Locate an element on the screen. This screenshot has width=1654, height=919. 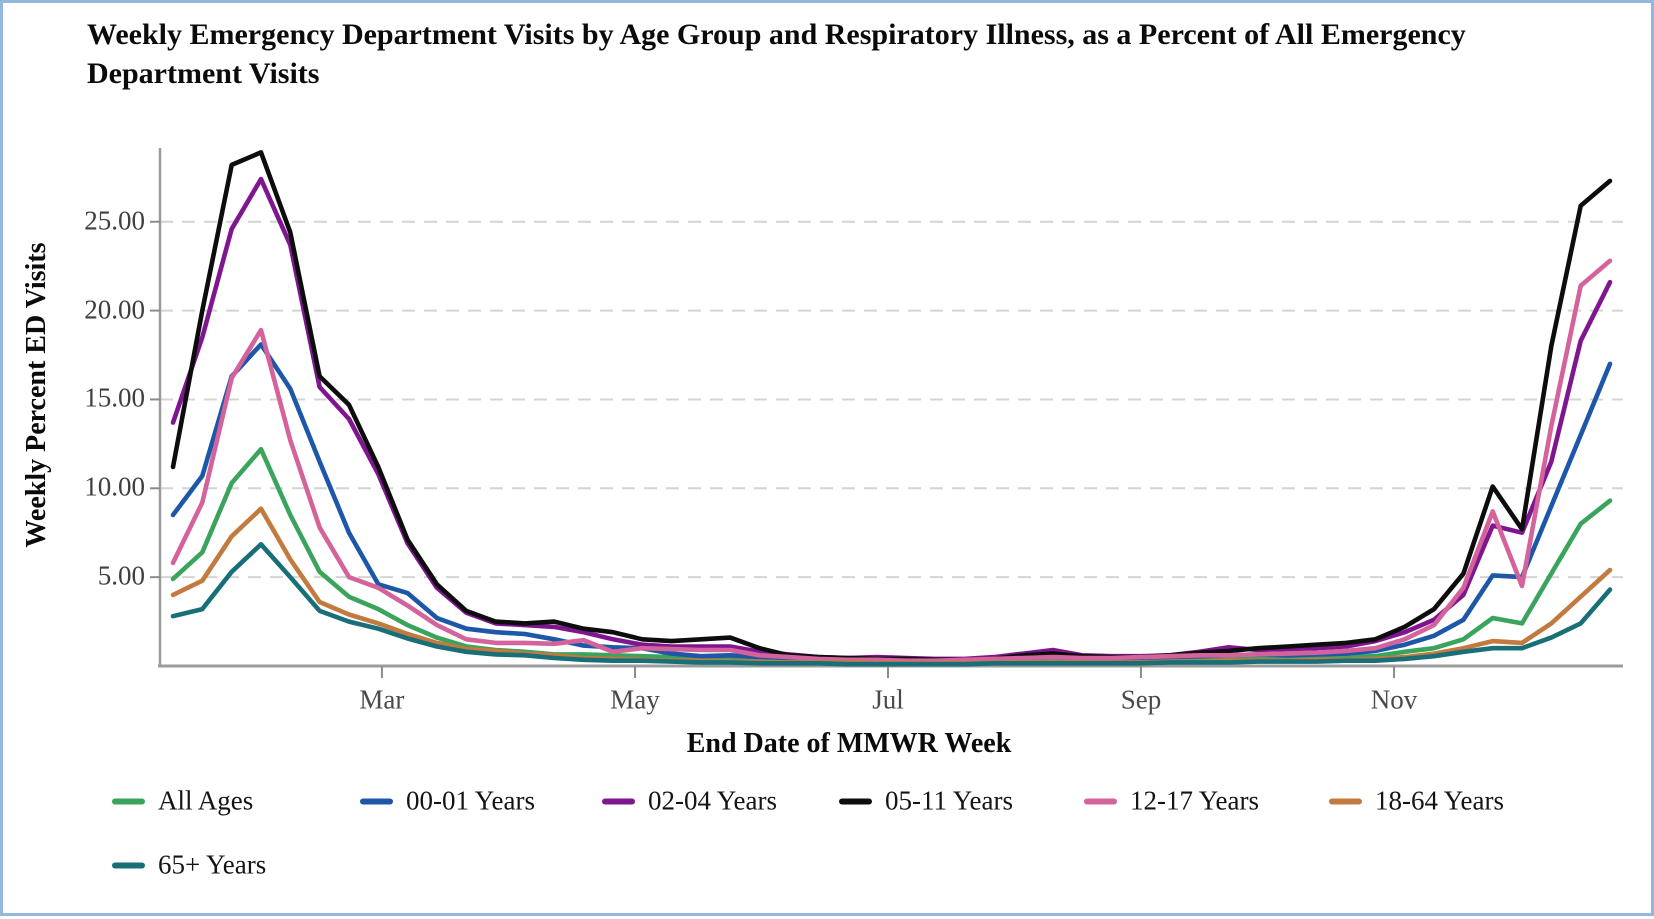
legend-item-02-04-years: 02-04 Years is located at coordinates (689, 801).